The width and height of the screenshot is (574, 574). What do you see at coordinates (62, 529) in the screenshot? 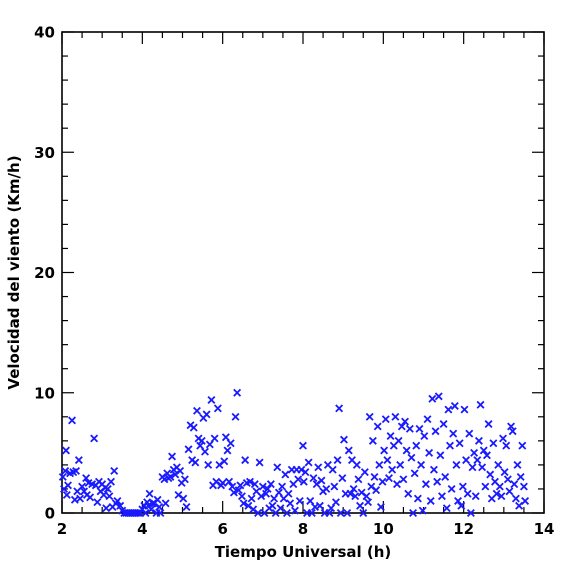
I see `x-tick-label: 2` at bounding box center [62, 529].